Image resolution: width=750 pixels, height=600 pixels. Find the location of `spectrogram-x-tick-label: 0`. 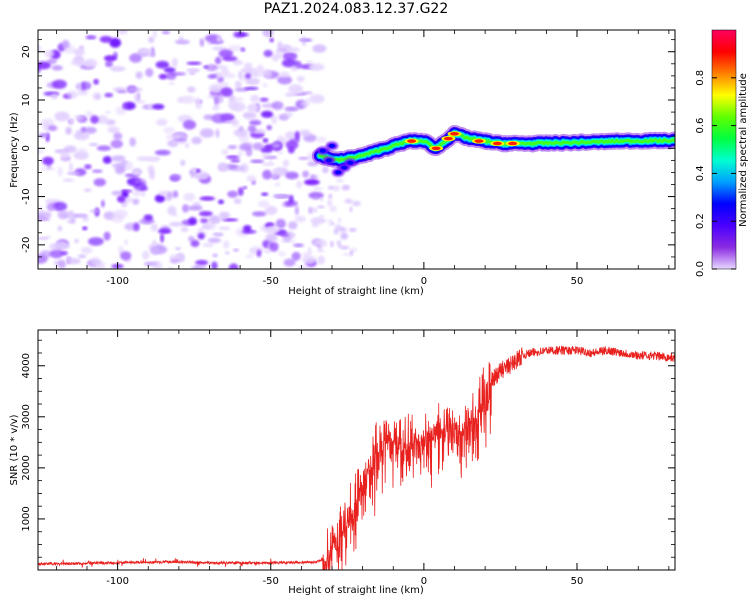

spectrogram-x-tick-label: 0 is located at coordinates (424, 281).